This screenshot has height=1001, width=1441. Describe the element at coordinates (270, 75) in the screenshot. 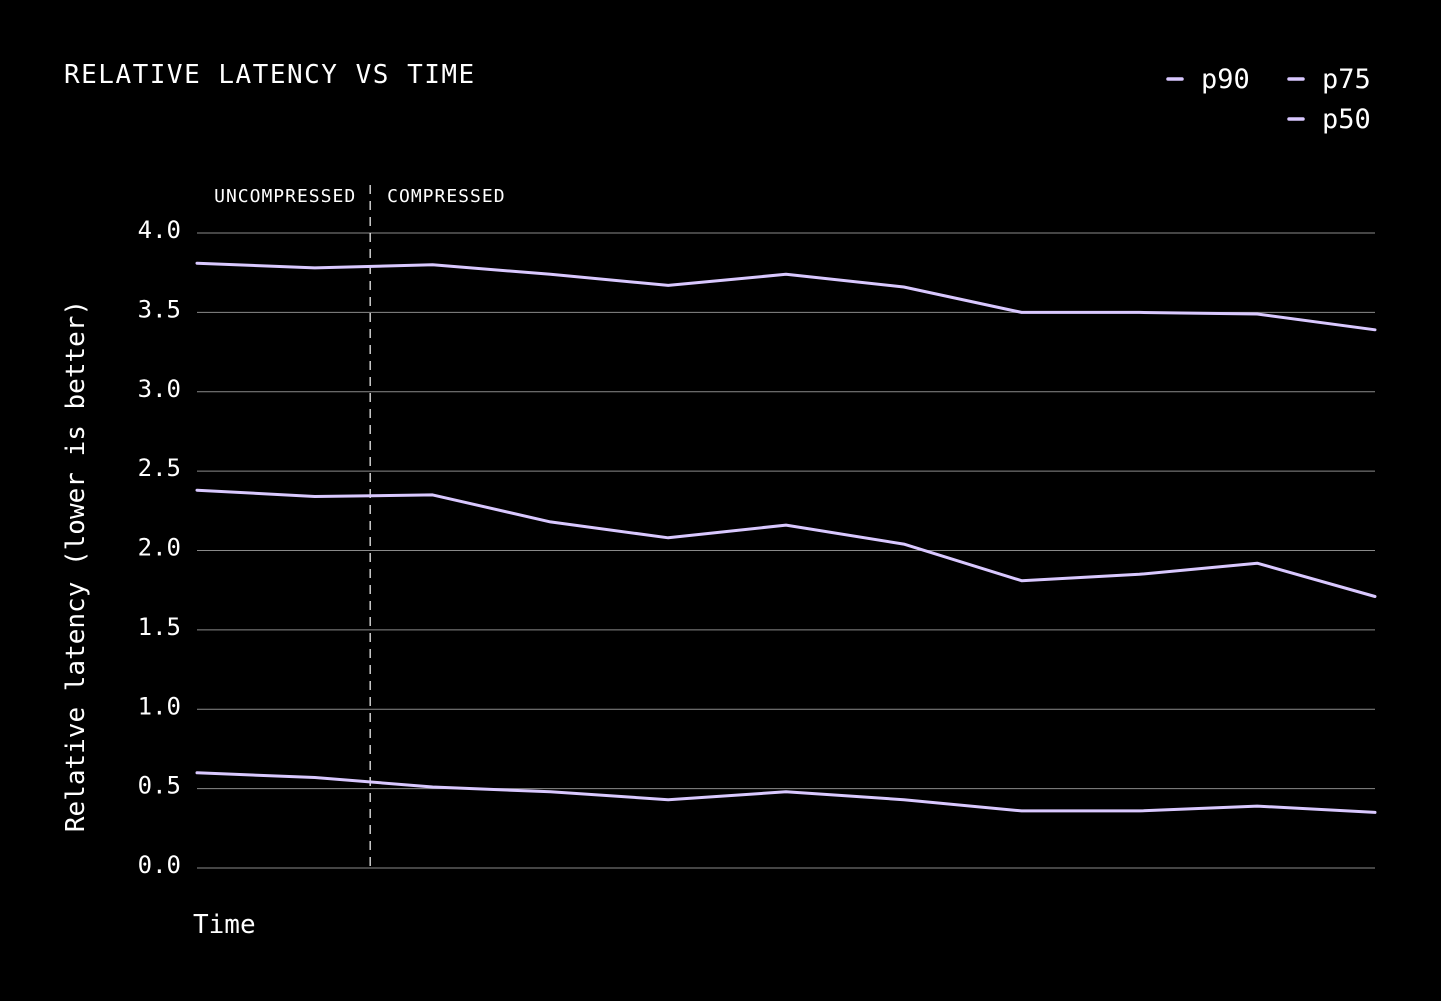

I see `chart-title: RELATIVE LATENCY VS TIME` at that location.